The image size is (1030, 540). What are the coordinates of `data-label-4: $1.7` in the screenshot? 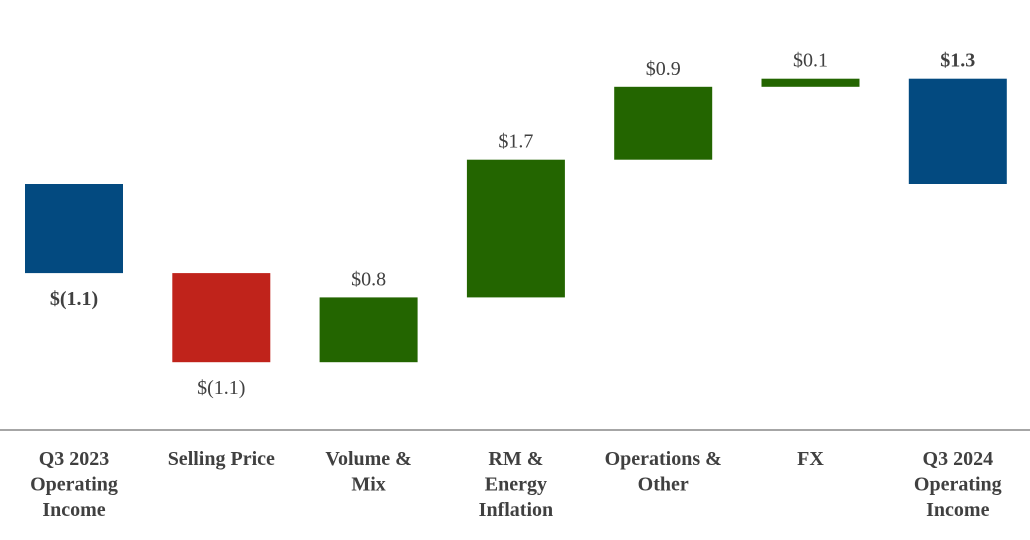 It's located at (515, 142).